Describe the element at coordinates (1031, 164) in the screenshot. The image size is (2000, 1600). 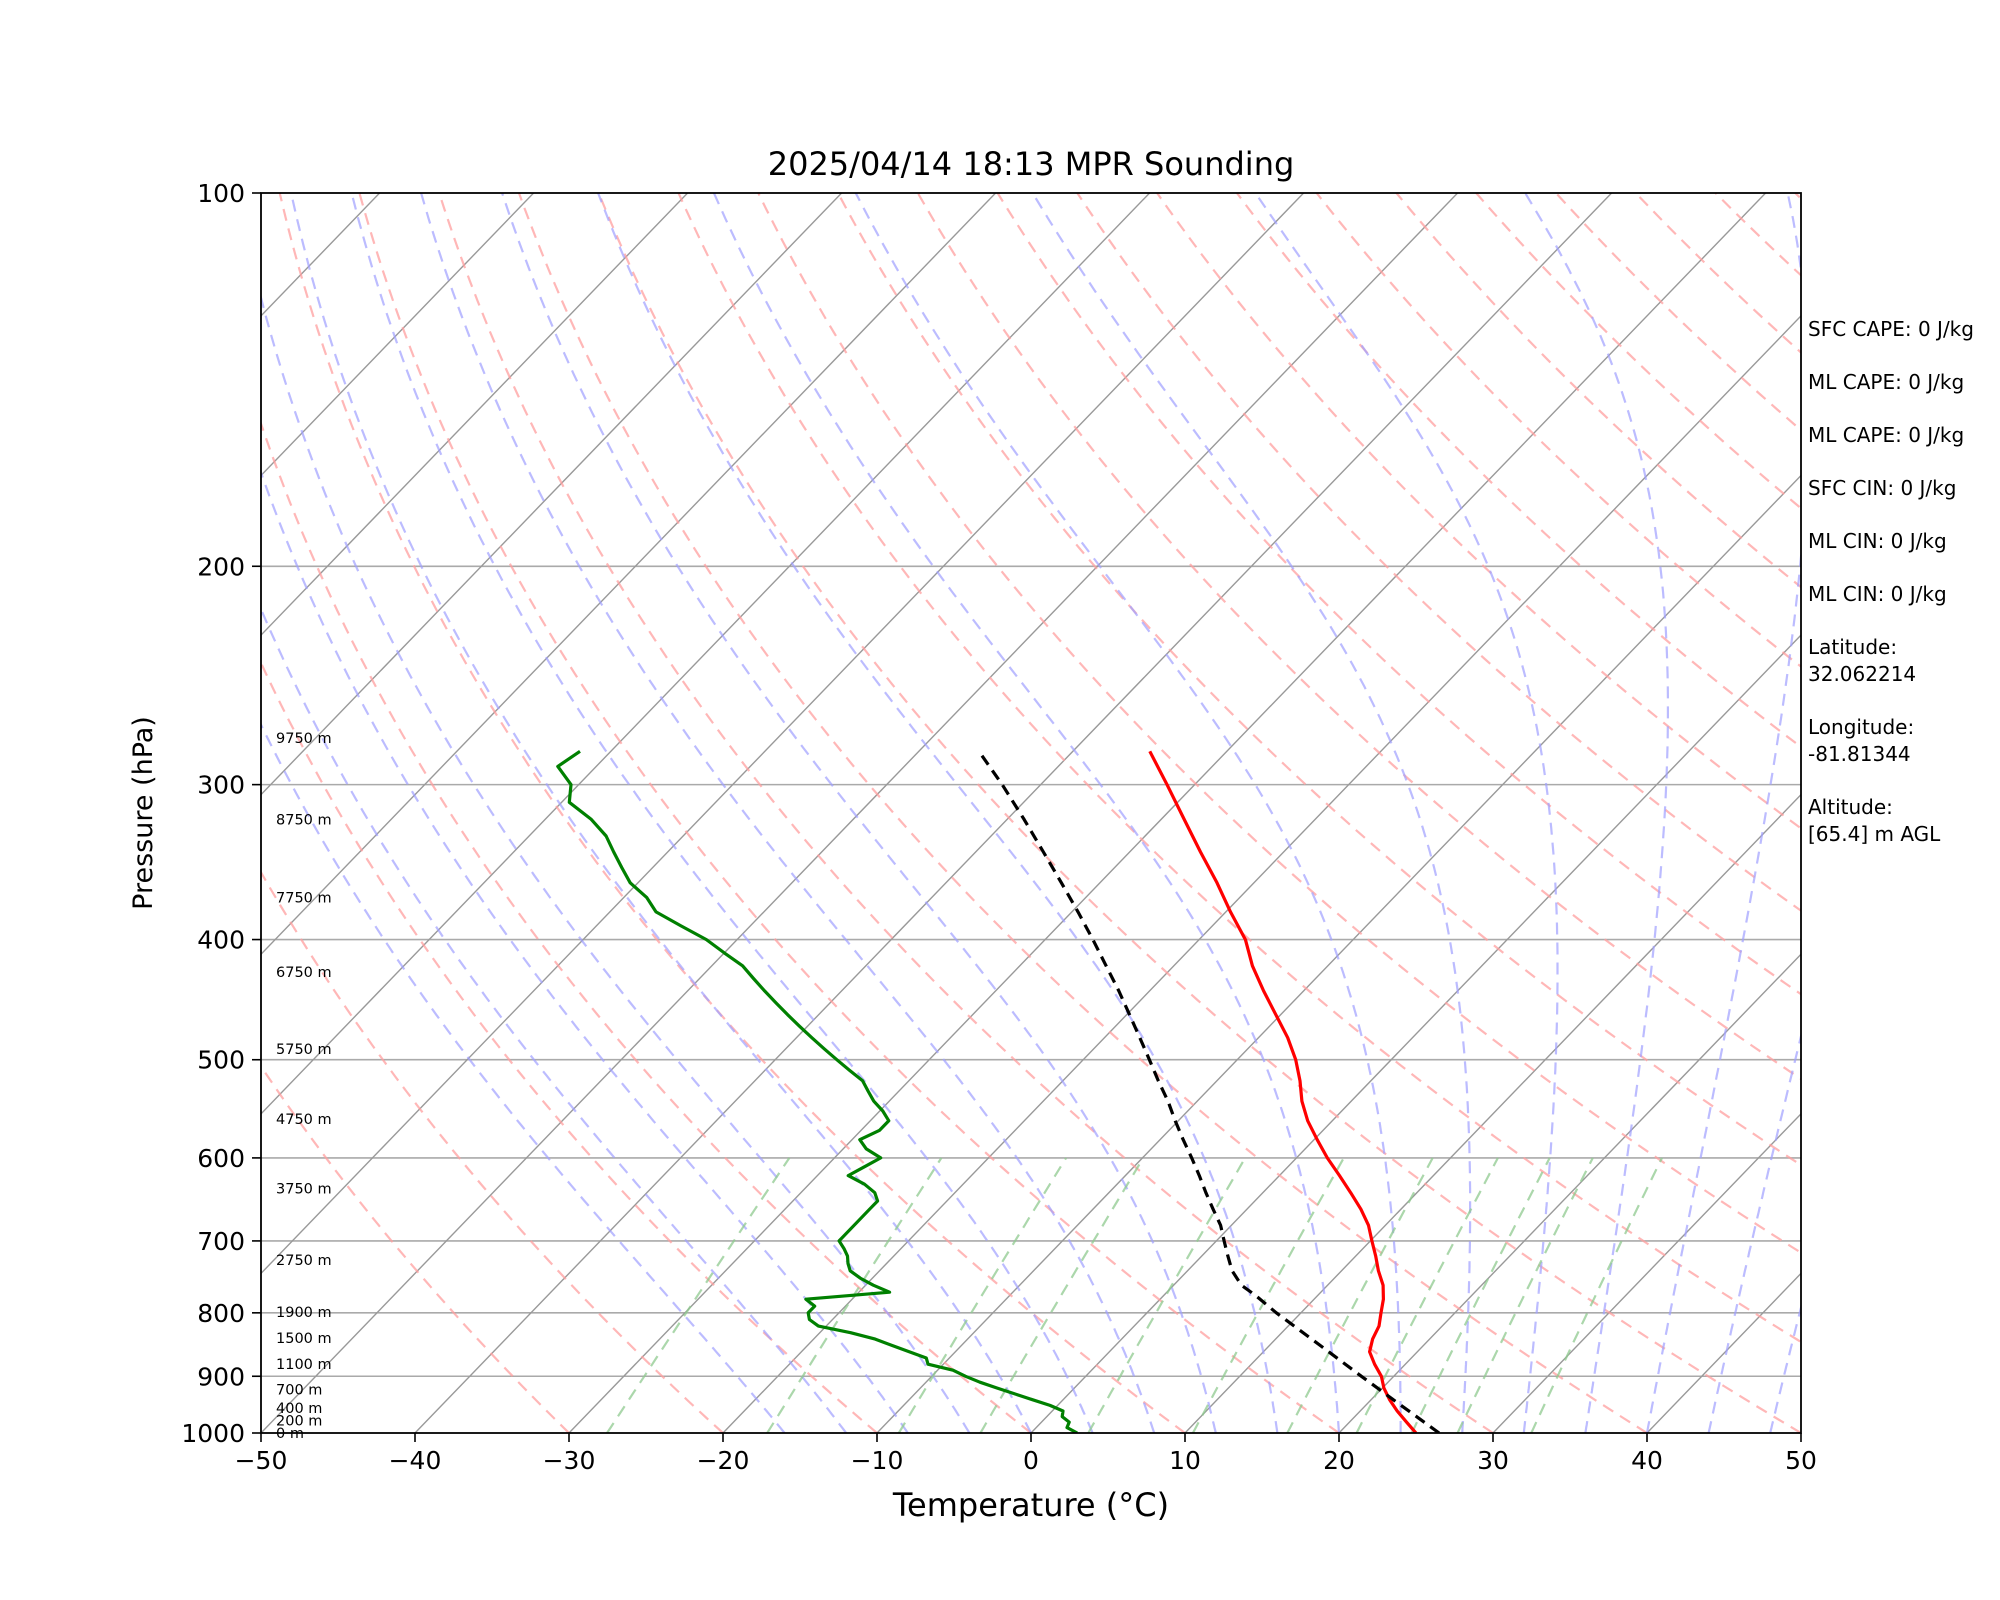
I see `chart-title: 2025/04/14 18:13 MPR Sounding` at that location.